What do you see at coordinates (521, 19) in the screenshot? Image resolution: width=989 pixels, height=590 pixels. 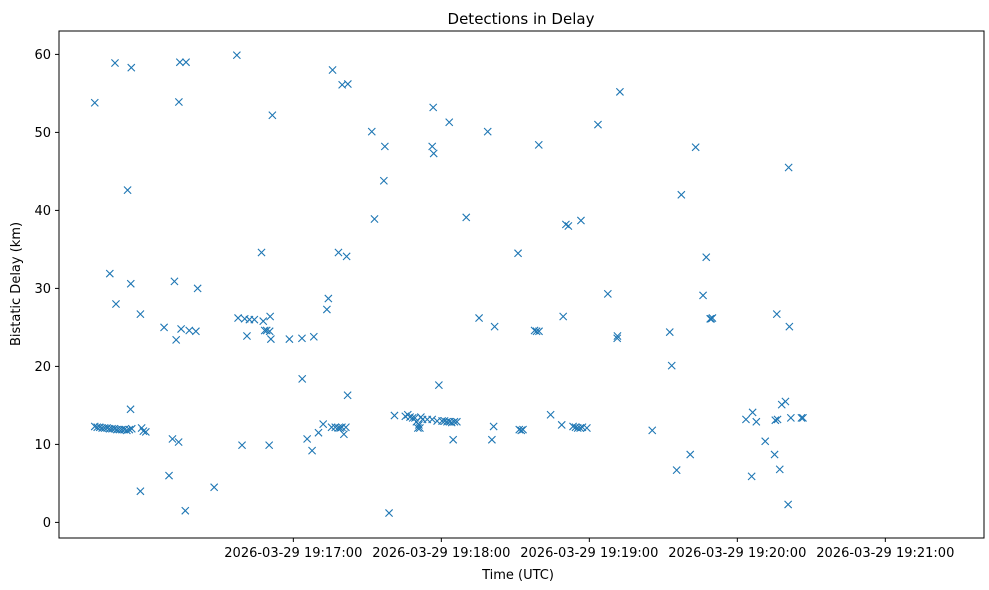 I see `chart-title: Detections in Delay` at bounding box center [521, 19].